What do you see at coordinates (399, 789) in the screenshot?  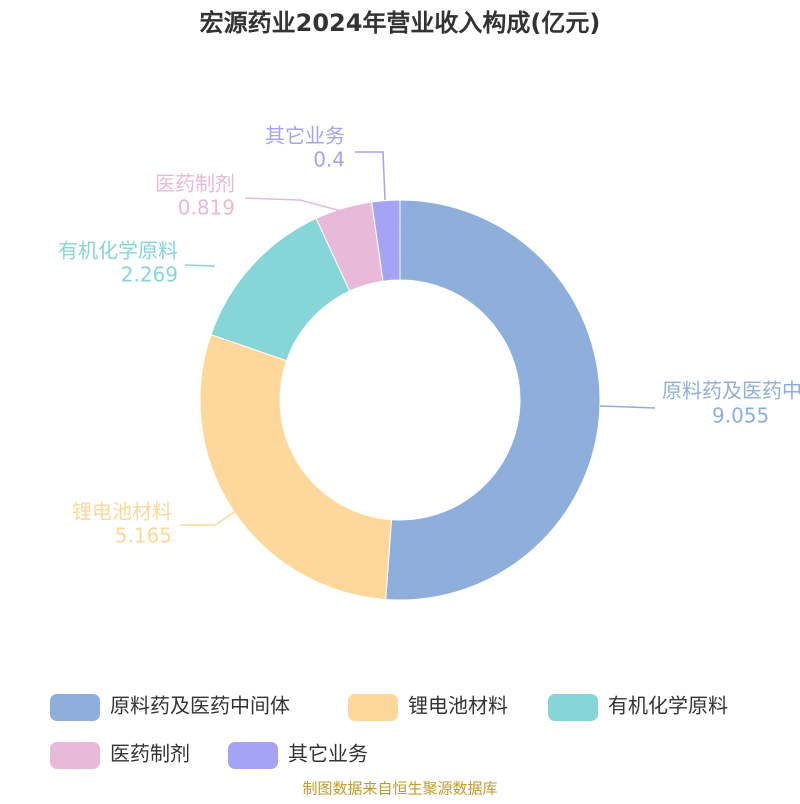 I see `source-note: 制图数据来自恒生聚源数据库` at bounding box center [399, 789].